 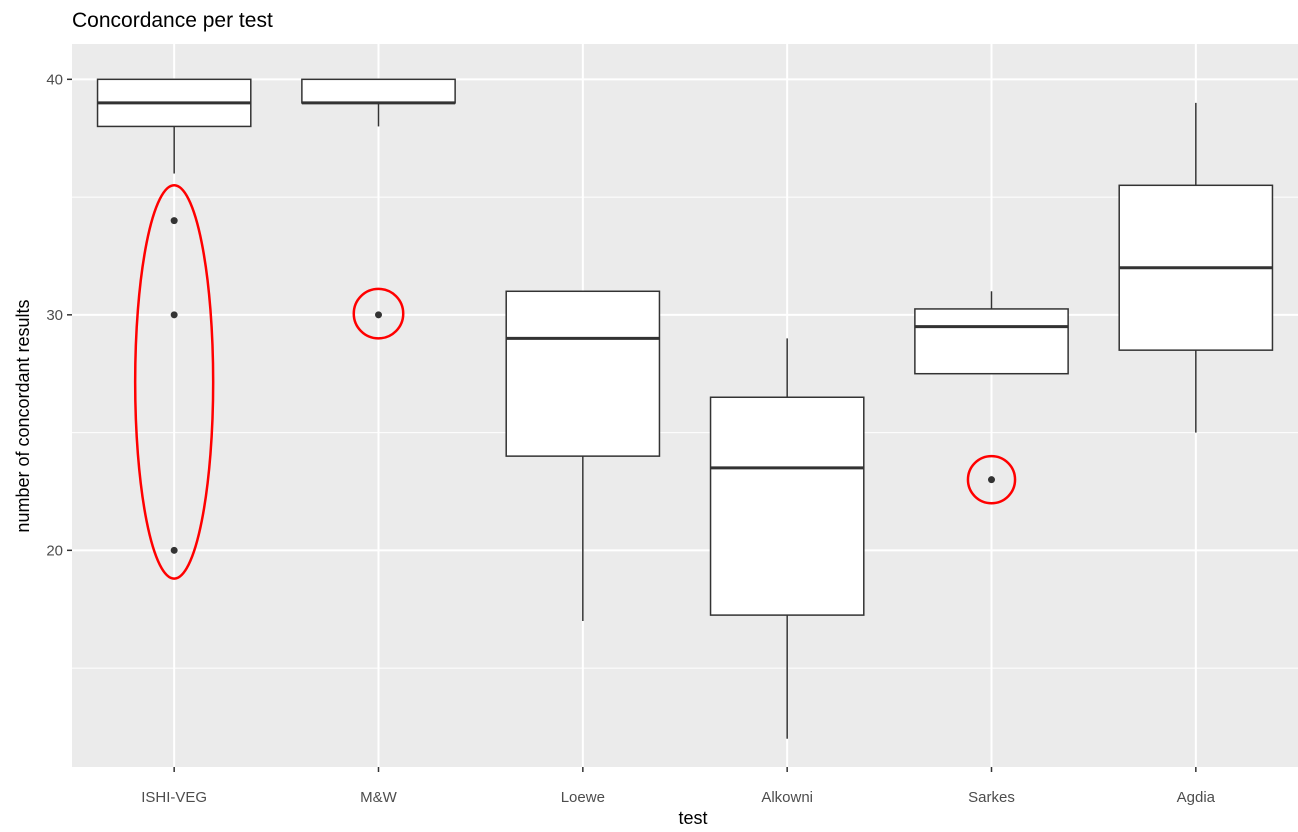 I want to click on y-tick-label: 20, so click(x=54, y=550).